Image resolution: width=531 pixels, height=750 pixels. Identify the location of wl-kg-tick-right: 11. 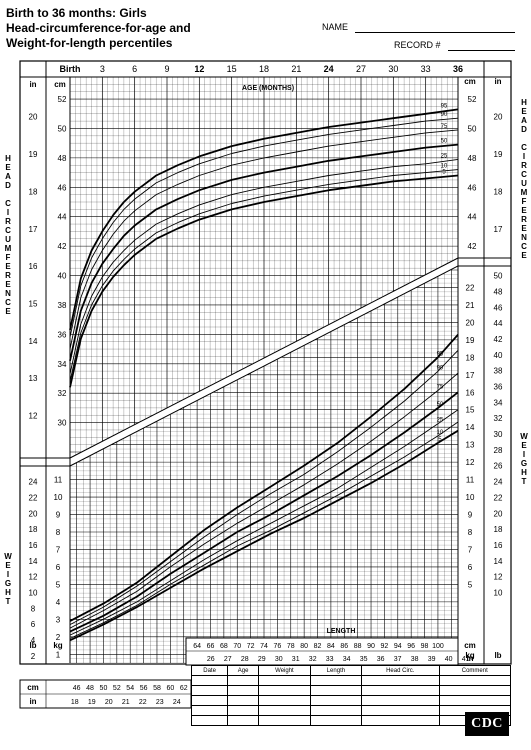
(470, 480).